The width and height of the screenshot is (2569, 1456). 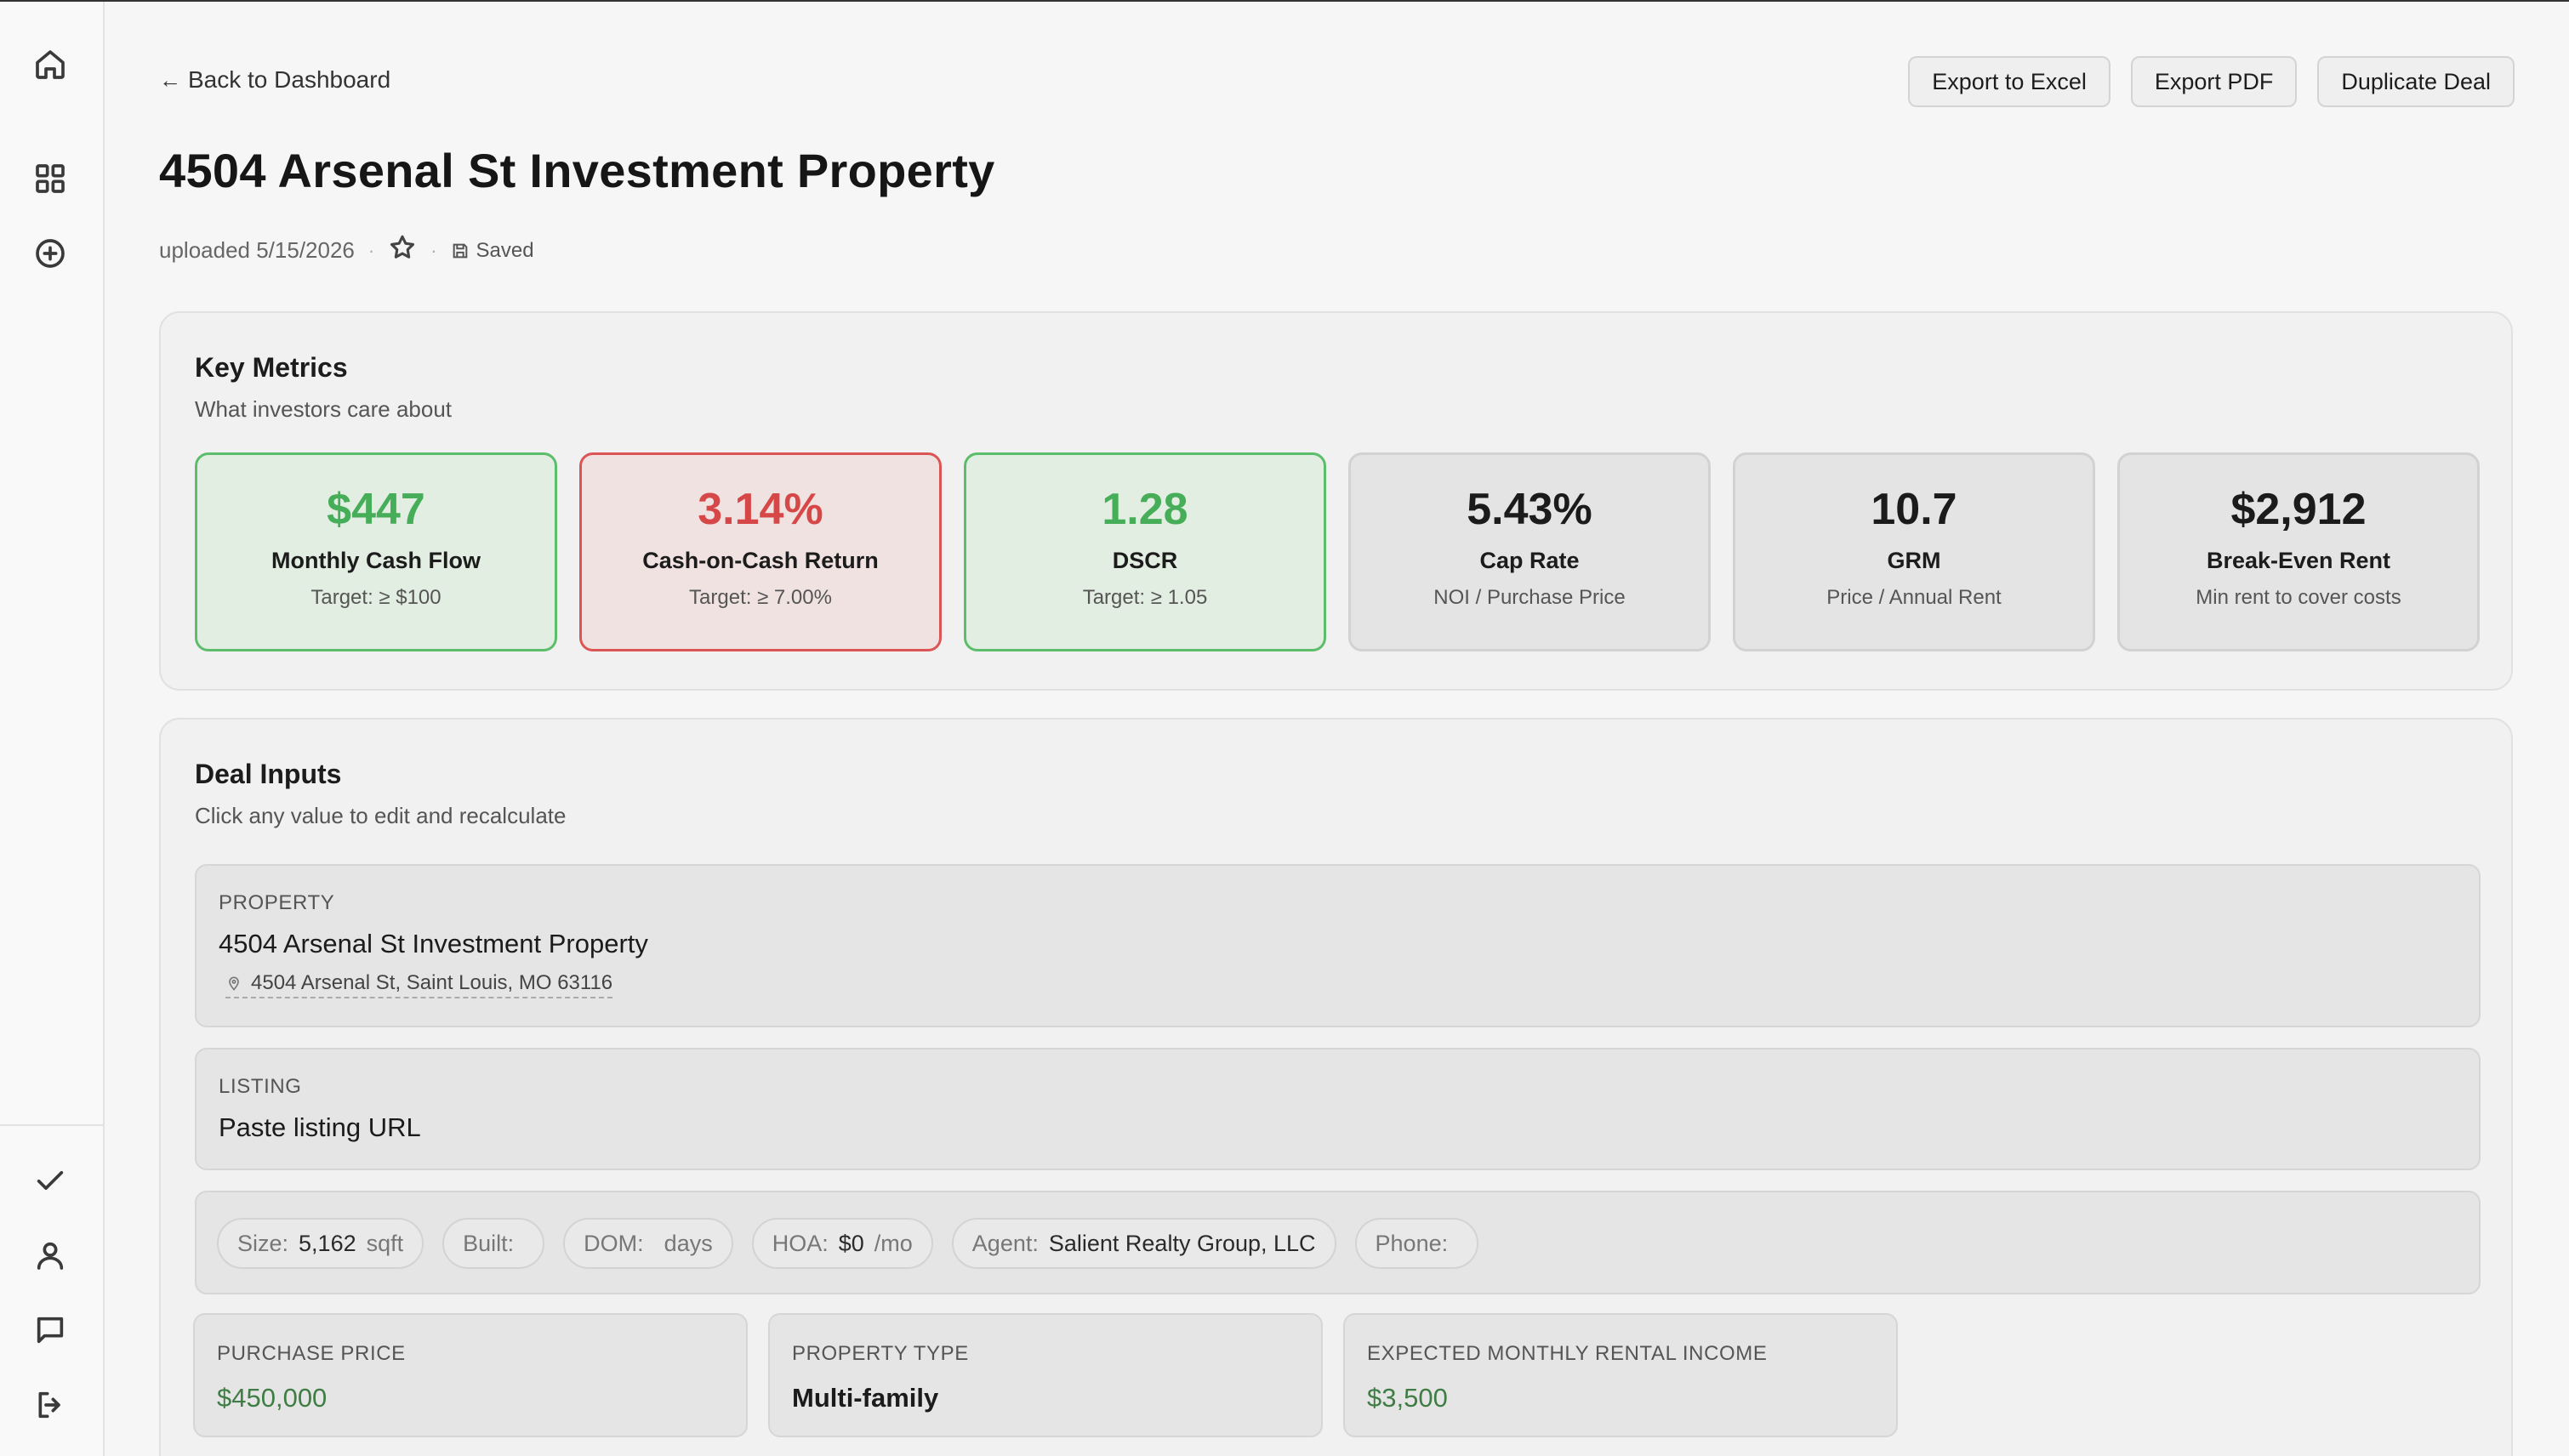 What do you see at coordinates (1412, 1243) in the screenshot?
I see `chip-label: Phone:` at bounding box center [1412, 1243].